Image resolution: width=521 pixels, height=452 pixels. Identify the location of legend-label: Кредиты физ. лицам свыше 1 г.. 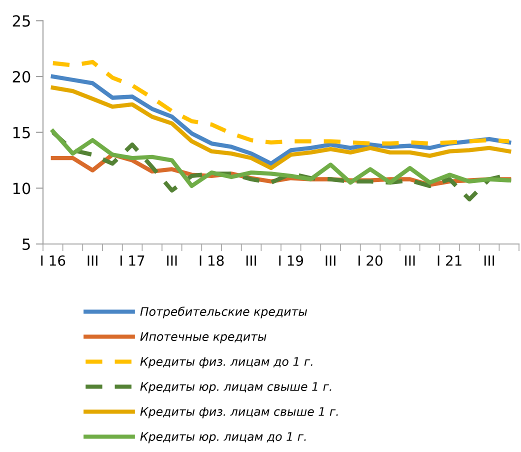
(239, 412).